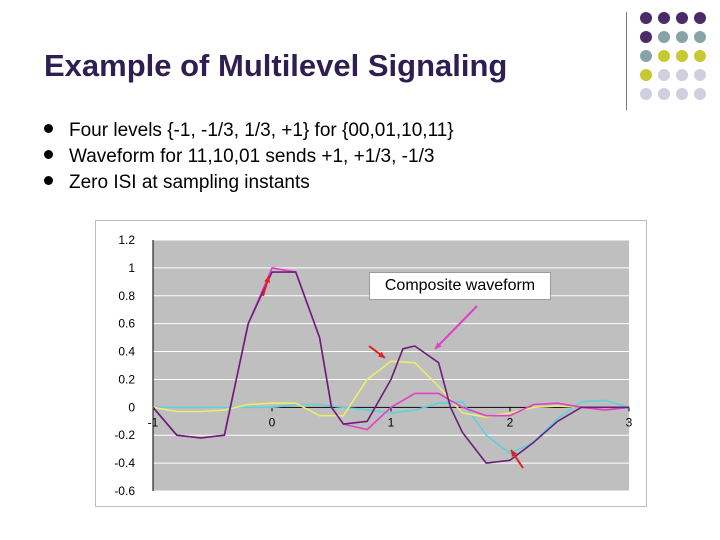 Image resolution: width=720 pixels, height=540 pixels. What do you see at coordinates (629, 422) in the screenshot?
I see `x-tick-label: 3` at bounding box center [629, 422].